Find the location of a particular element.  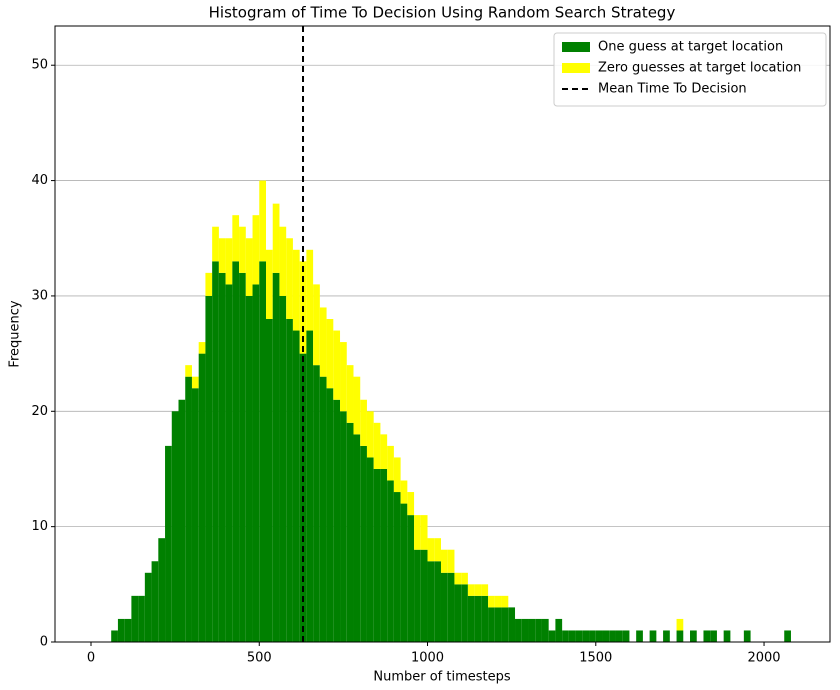

legend-box is located at coordinates (690, 69).